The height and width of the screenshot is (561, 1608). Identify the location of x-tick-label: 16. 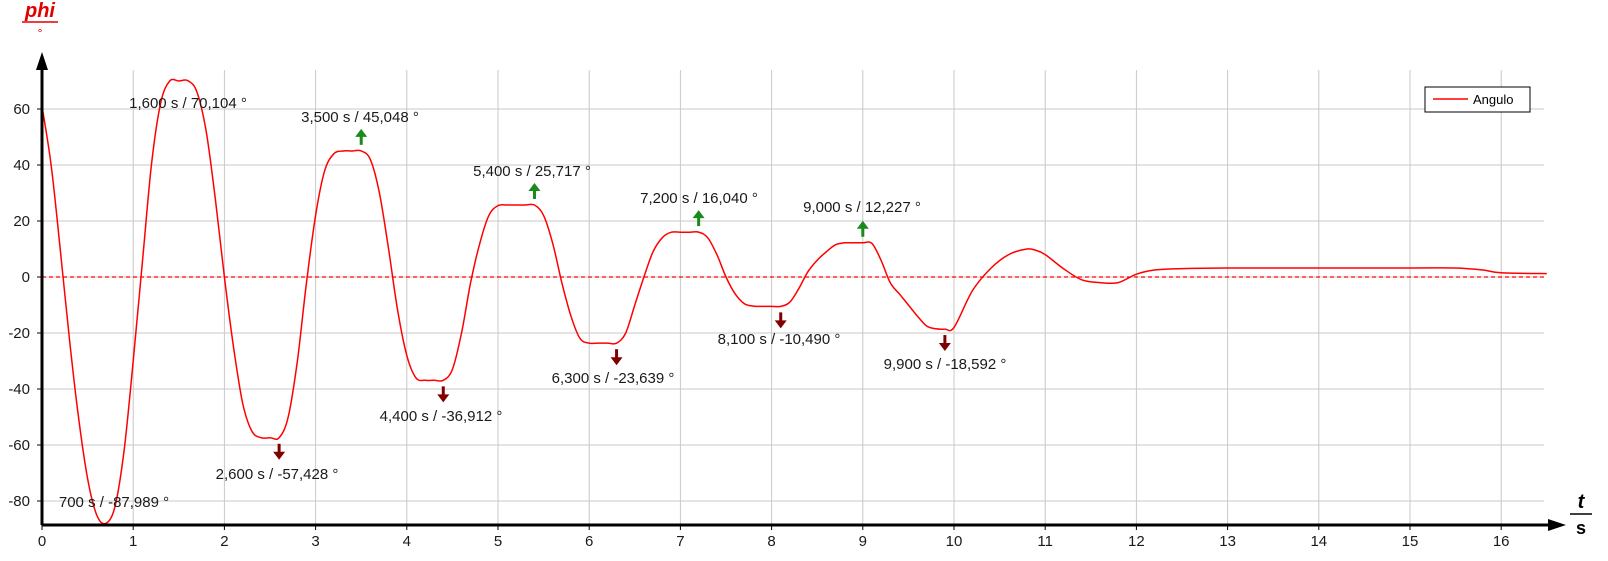
(1501, 541).